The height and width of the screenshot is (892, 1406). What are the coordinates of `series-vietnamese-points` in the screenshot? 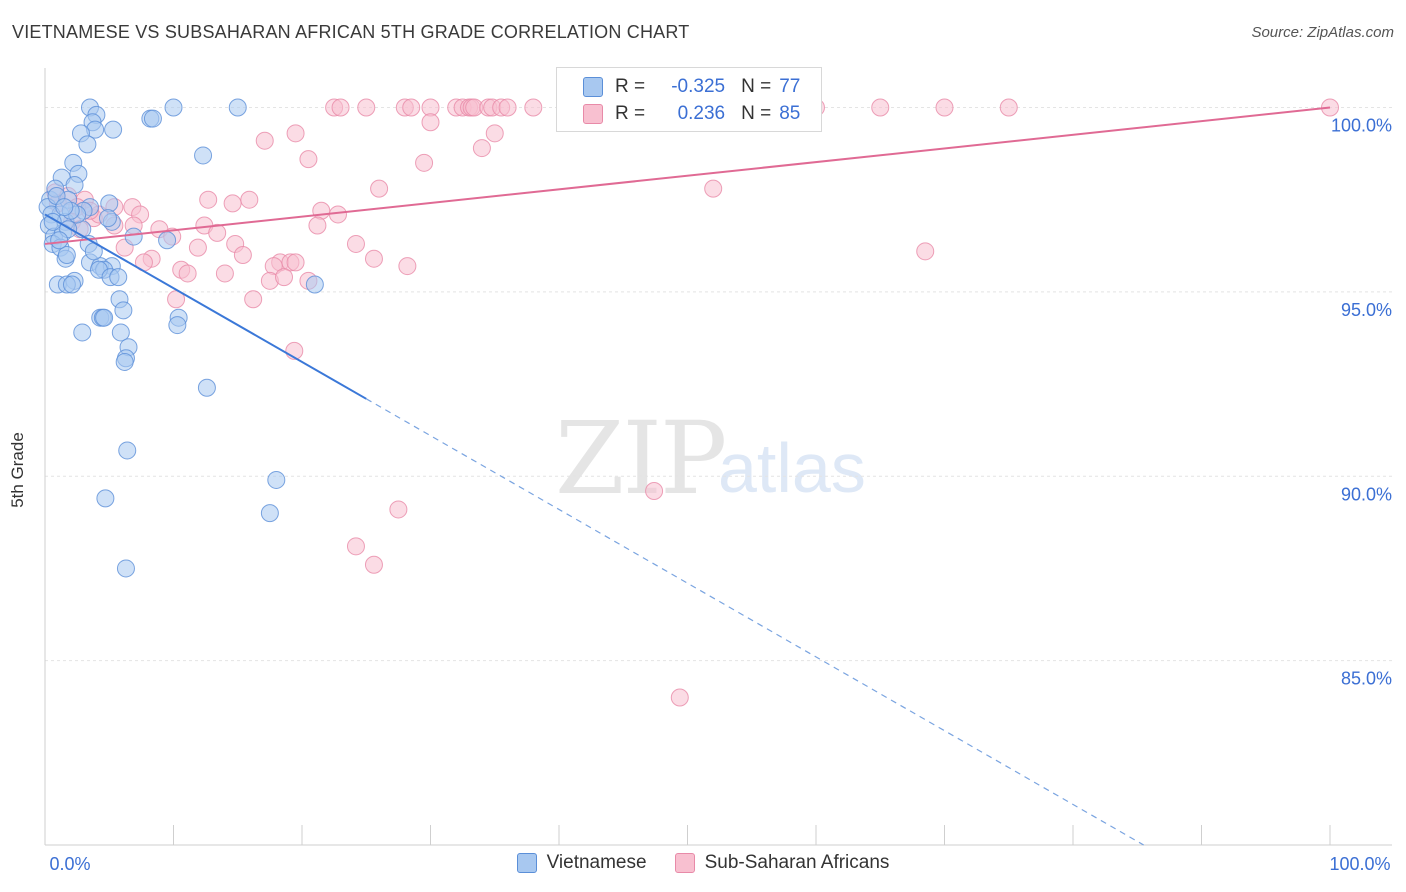 It's located at (181, 338).